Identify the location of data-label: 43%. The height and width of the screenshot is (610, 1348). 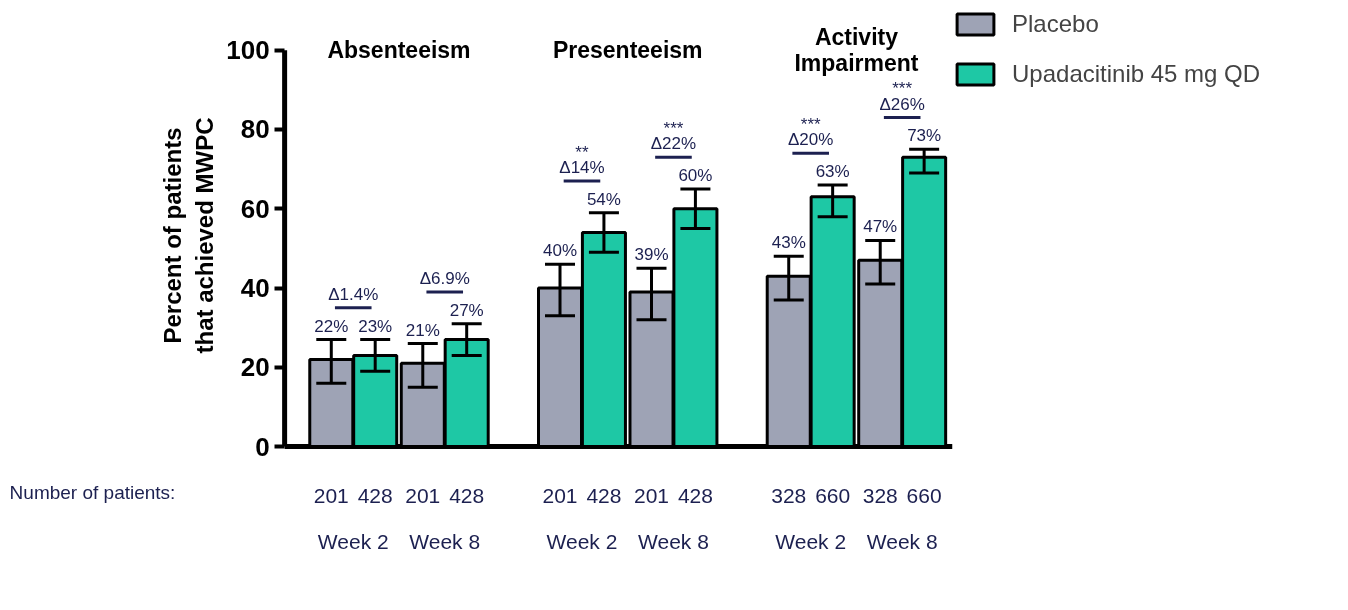
(788, 243).